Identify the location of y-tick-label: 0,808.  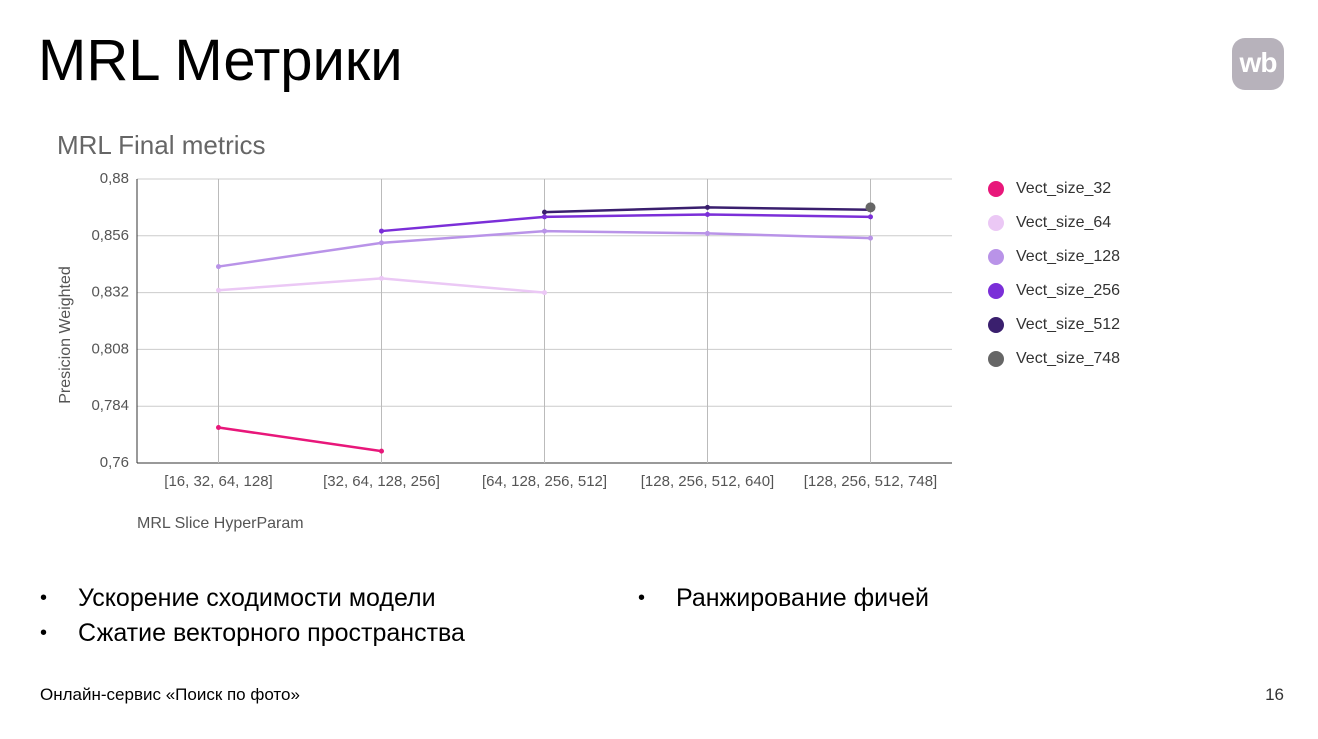
(110, 348).